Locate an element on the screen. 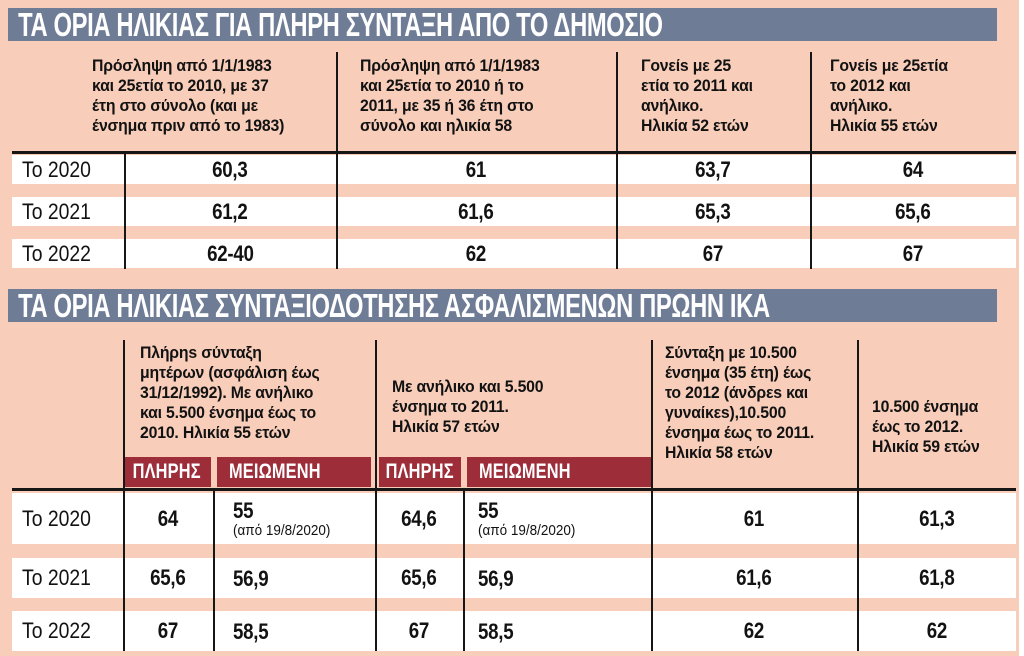 This screenshot has height=656, width=1024. table-row: Το 2021 65,6 56,9 65,6 56,9 61,6 61,8 is located at coordinates (514, 578).